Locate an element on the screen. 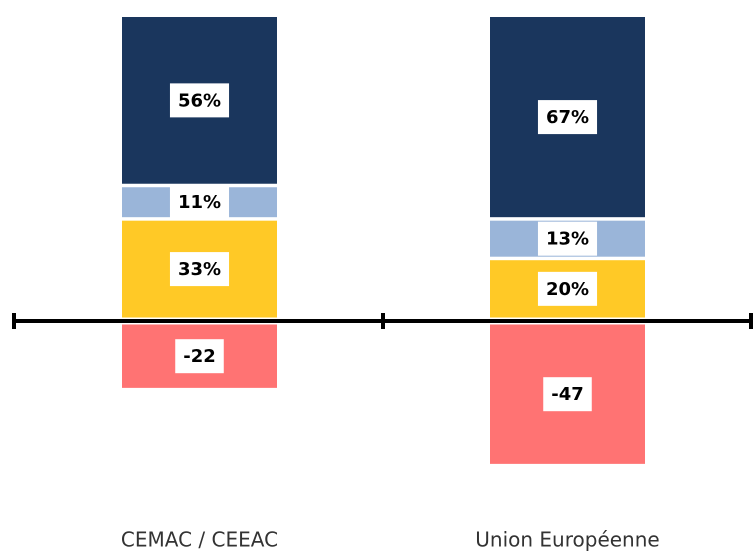 The height and width of the screenshot is (553, 753). data-label: 56% is located at coordinates (199, 100).